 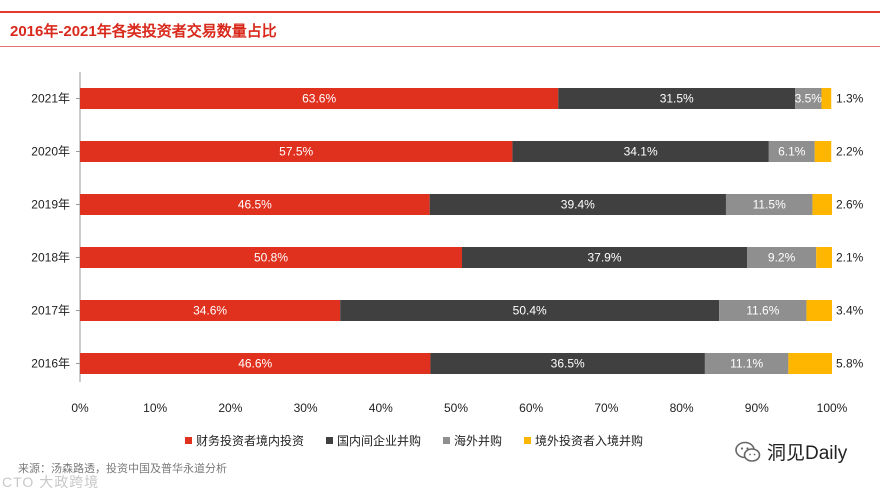 I want to click on data-label: 34.1%, so click(x=641, y=152).